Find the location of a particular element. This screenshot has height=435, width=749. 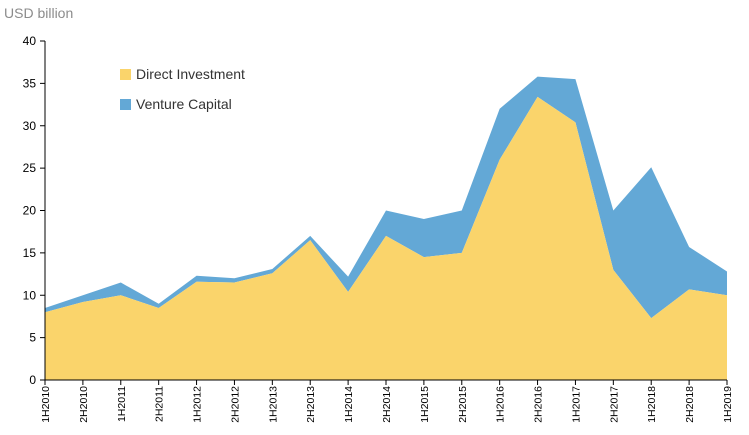

x-tick-label: 2H2012 is located at coordinates (235, 404).